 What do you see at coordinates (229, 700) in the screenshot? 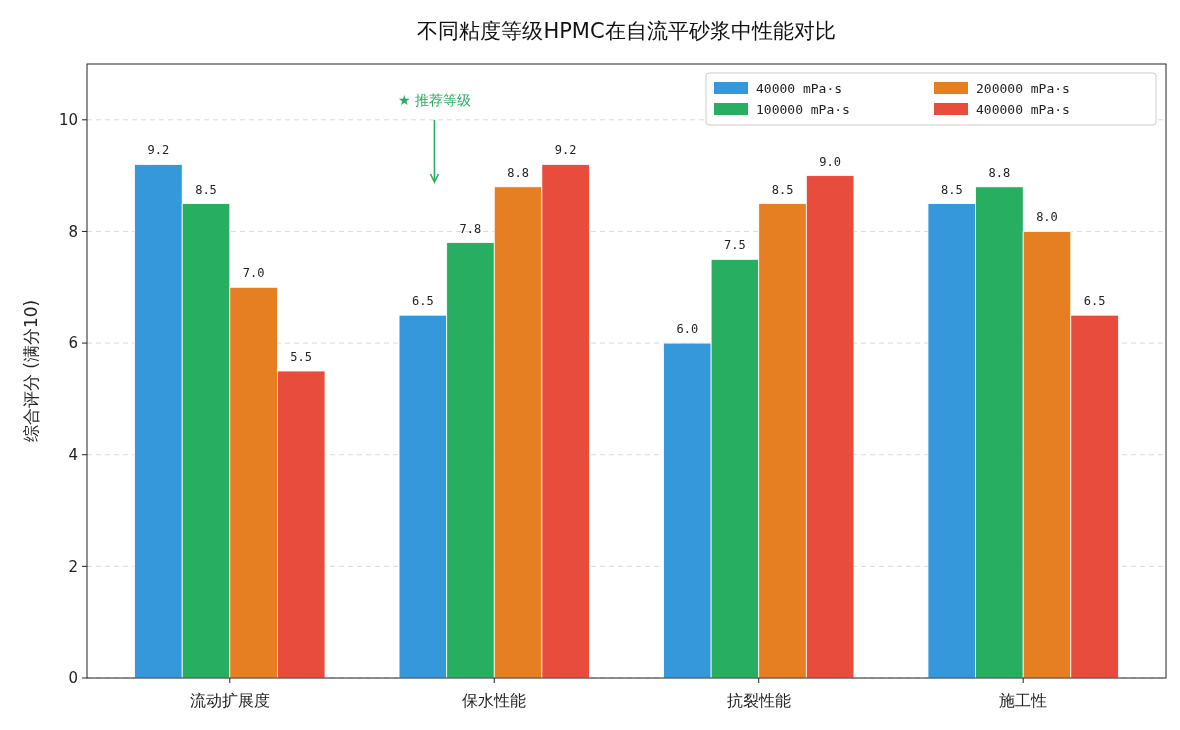
I see `x-tick-label: 流动扩展度` at bounding box center [229, 700].